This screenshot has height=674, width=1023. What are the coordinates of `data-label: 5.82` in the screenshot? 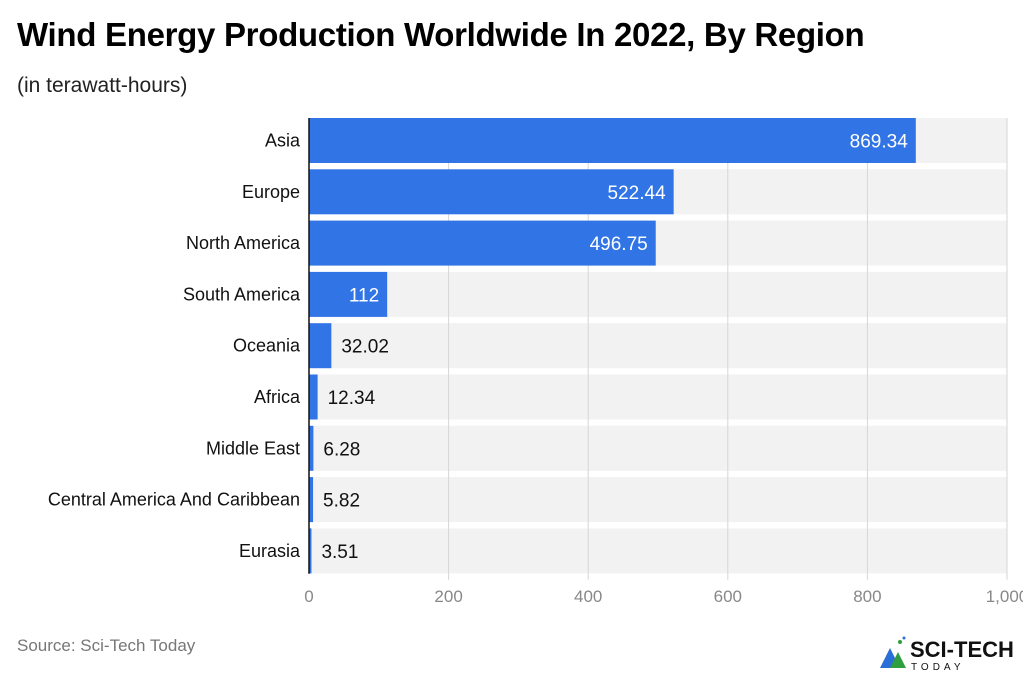 It's located at (341, 501).